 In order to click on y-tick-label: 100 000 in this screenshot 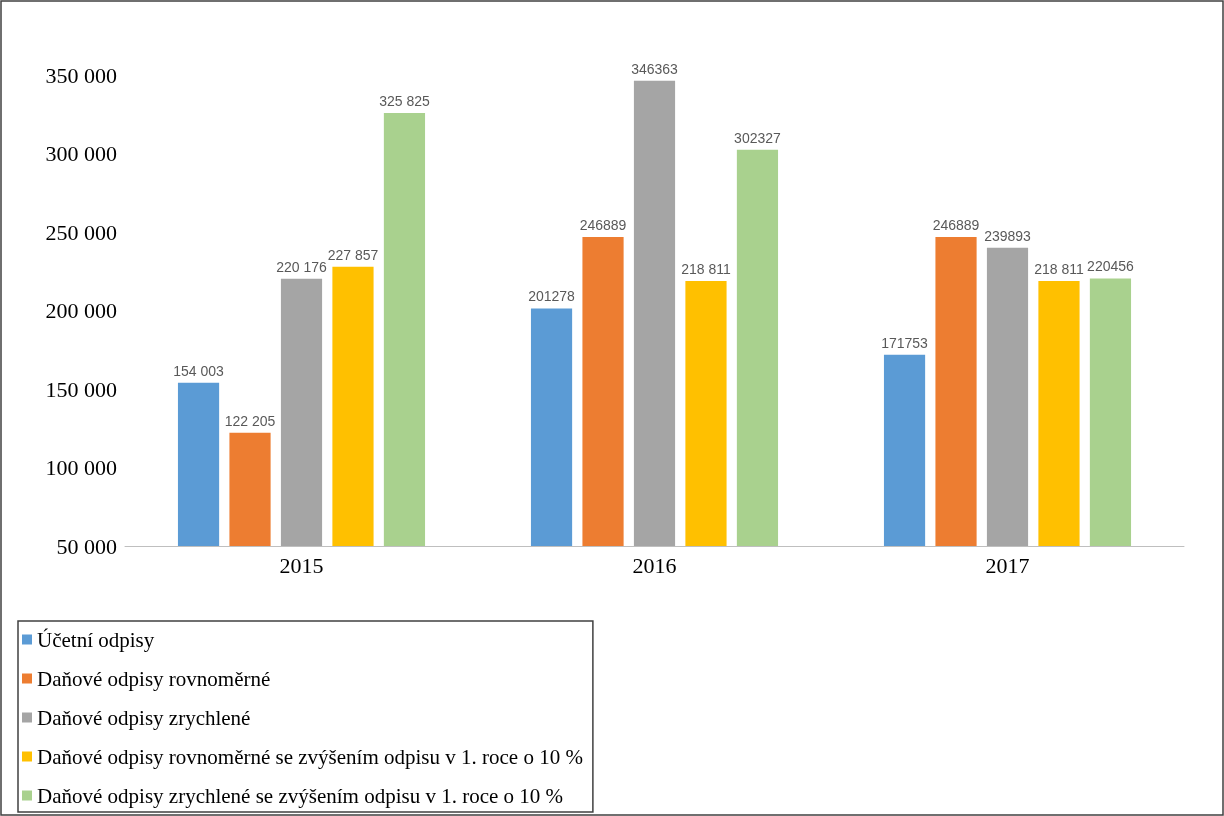, I will do `click(81, 467)`.